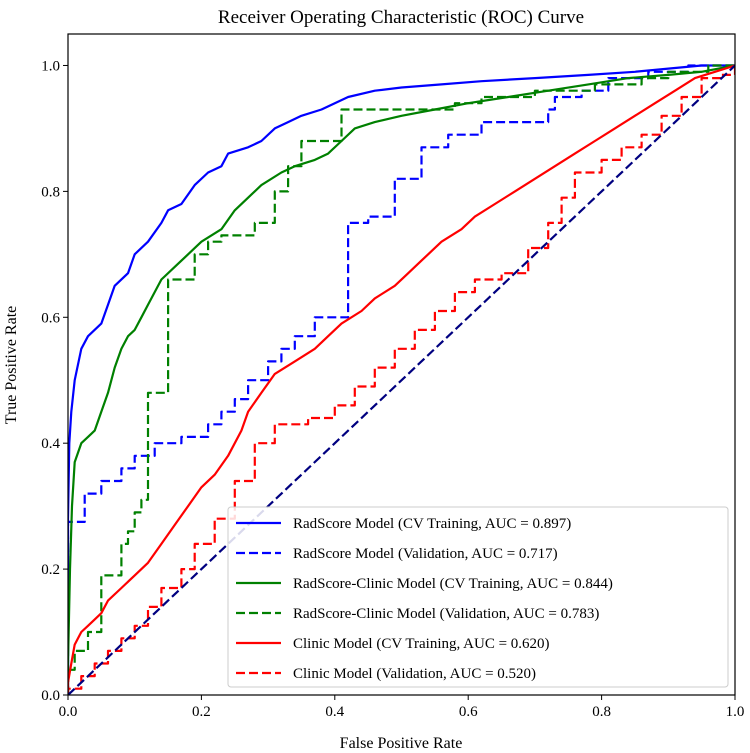 The width and height of the screenshot is (750, 753). What do you see at coordinates (50, 696) in the screenshot?
I see `y-tick-label: 0.0` at bounding box center [50, 696].